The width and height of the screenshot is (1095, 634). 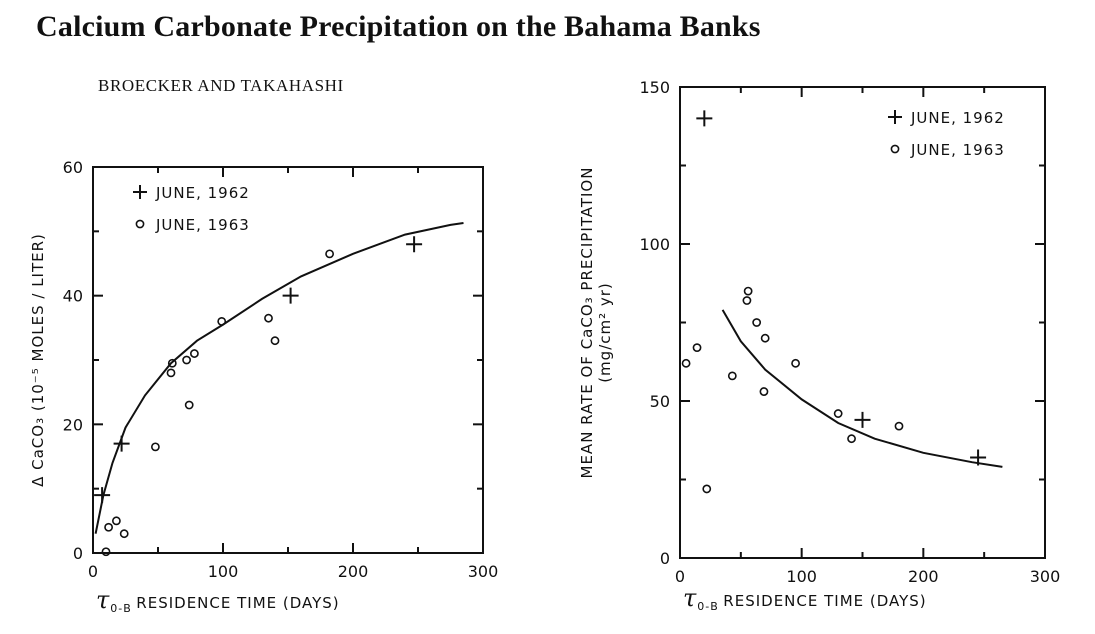 What do you see at coordinates (957, 118) in the screenshot?
I see `chart2-legend-label: JUNE, 1962` at bounding box center [957, 118].